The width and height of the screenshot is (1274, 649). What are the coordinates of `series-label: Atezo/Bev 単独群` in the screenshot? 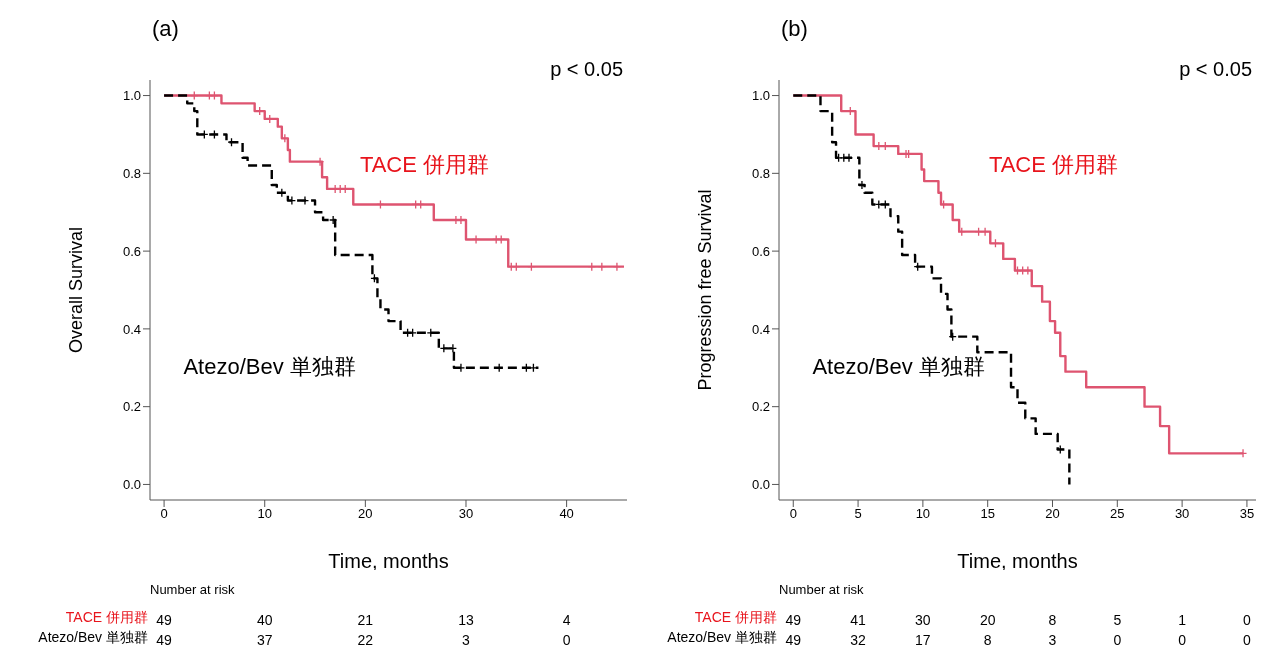 It's located at (898, 366).